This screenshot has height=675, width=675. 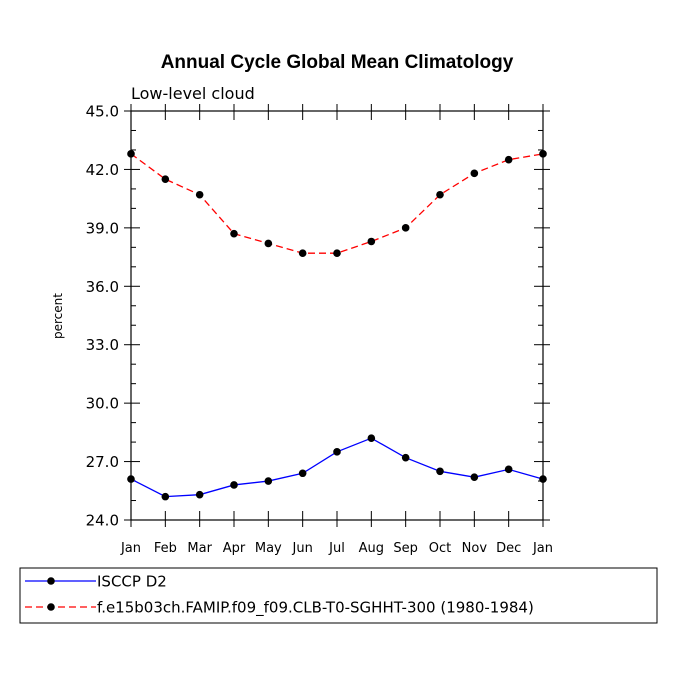 What do you see at coordinates (234, 548) in the screenshot?
I see `x-tick-label: Apr` at bounding box center [234, 548].